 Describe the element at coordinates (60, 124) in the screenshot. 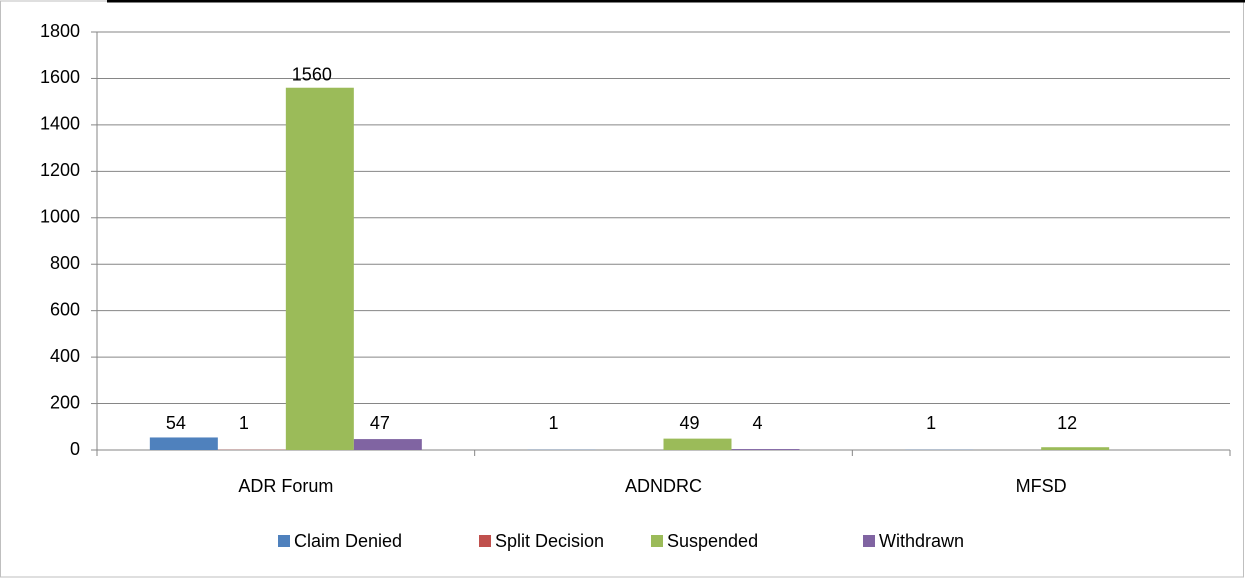

I see `y-tick-label: 1400` at that location.